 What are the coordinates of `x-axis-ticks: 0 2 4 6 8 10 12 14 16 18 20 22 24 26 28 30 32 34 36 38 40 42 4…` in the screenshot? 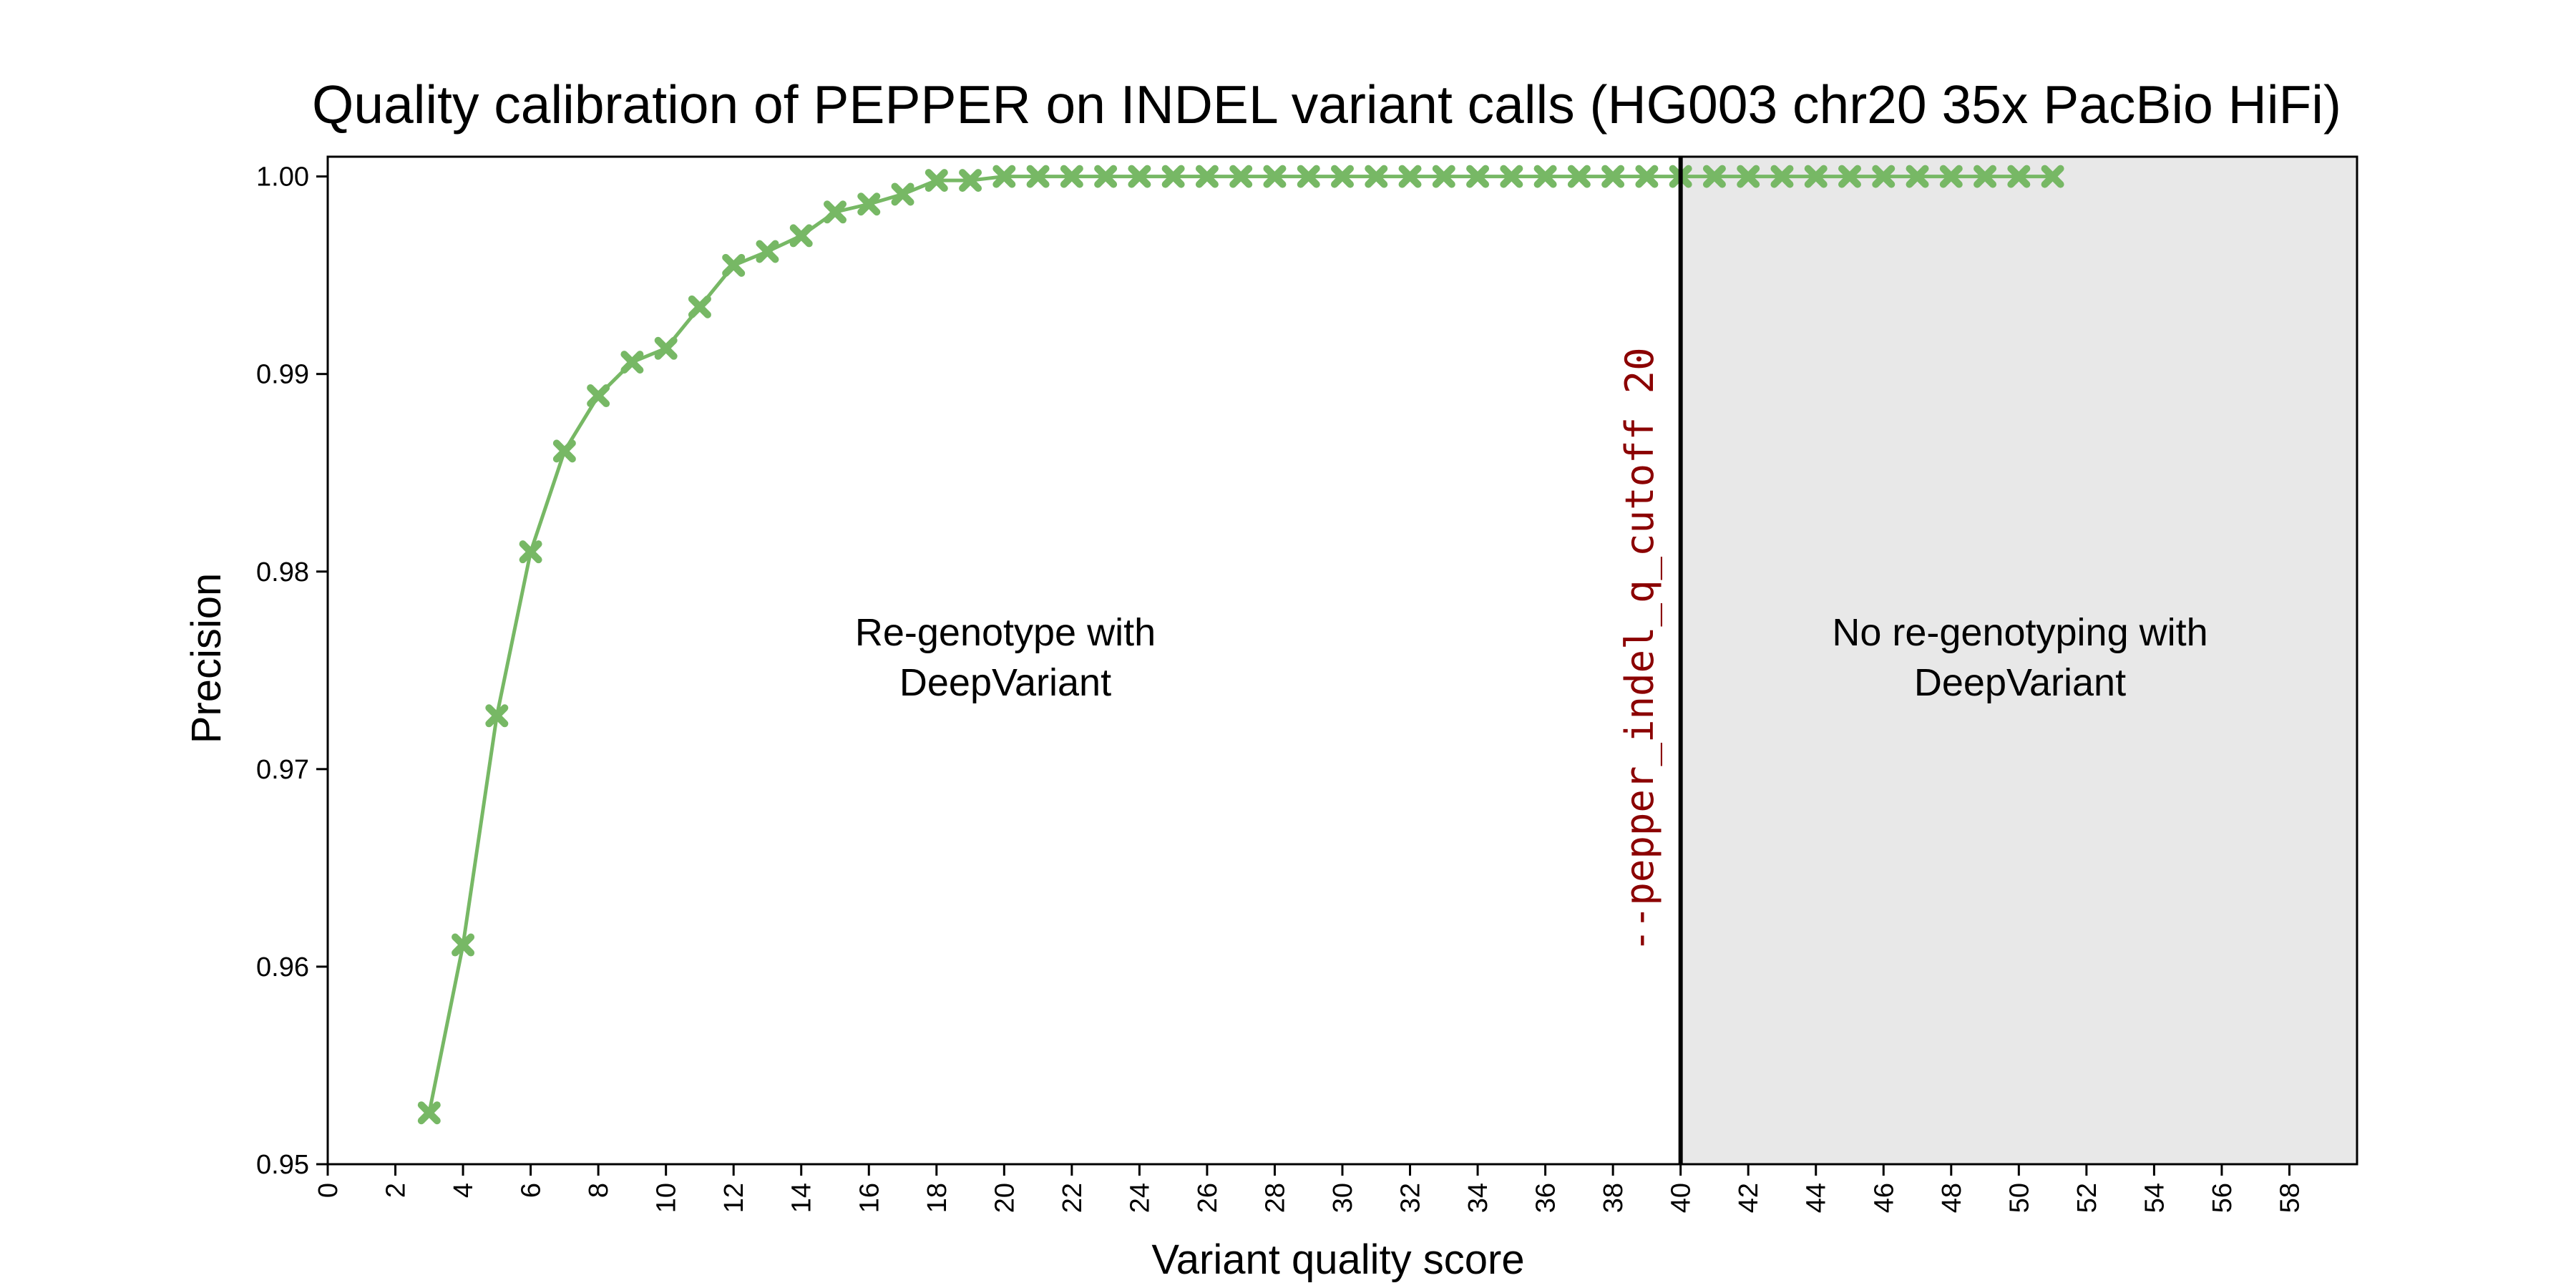 It's located at (1309, 1188).